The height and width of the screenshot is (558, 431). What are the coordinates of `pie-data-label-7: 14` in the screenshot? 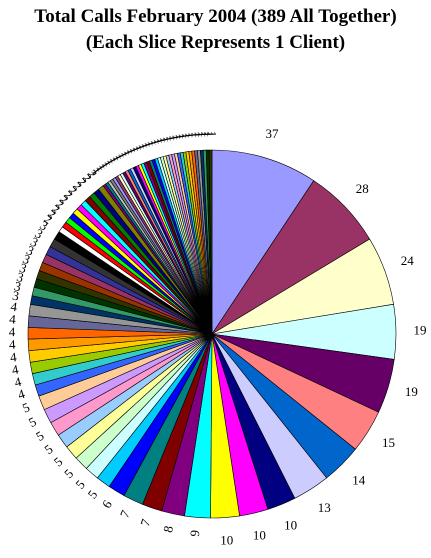 It's located at (359, 479).